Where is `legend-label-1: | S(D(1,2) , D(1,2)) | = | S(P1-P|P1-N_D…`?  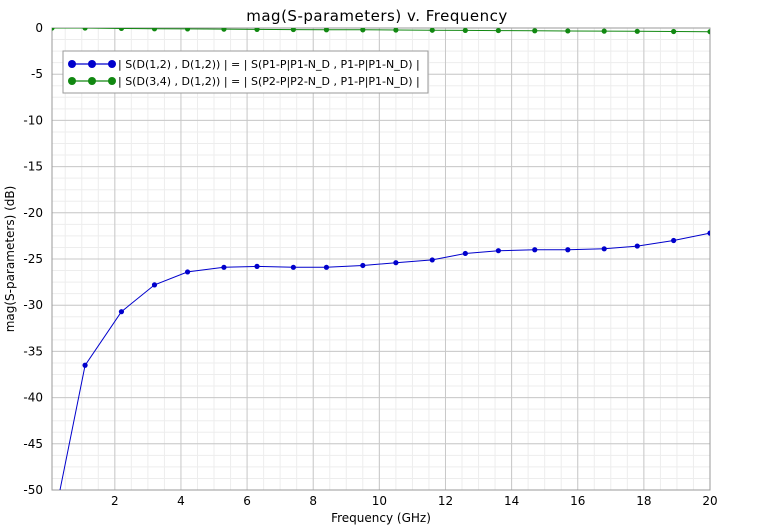 legend-label-1: | S(D(1,2) , D(1,2)) | = | S(P1-P|P1-N_D… is located at coordinates (269, 64).